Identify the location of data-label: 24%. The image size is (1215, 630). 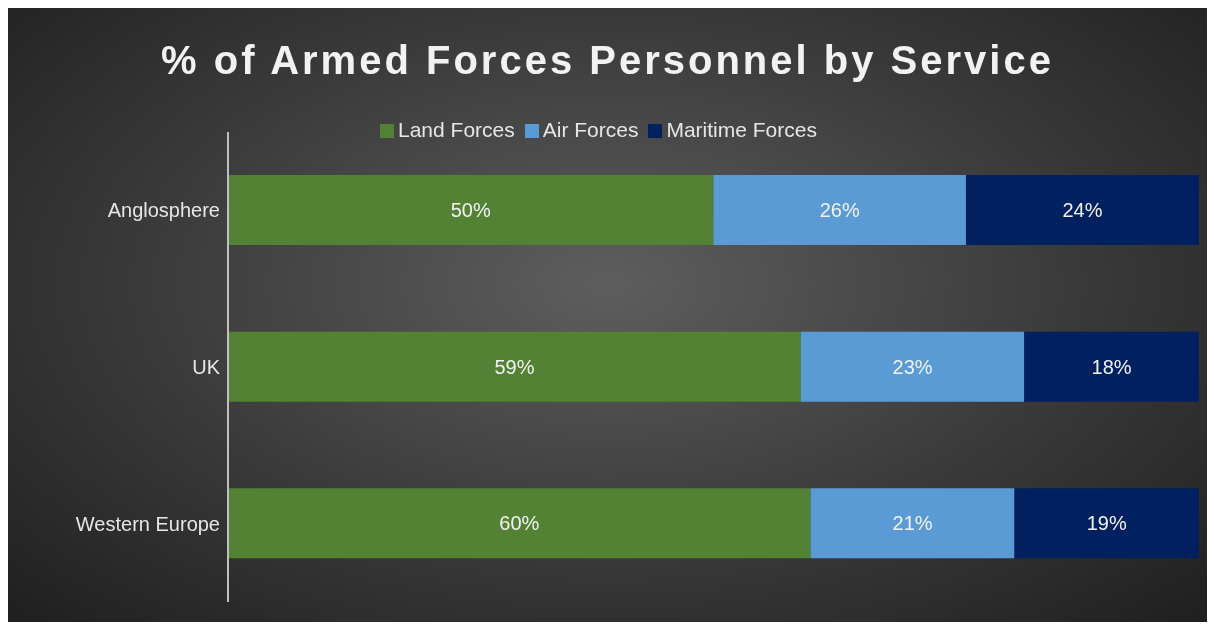
(1082, 210).